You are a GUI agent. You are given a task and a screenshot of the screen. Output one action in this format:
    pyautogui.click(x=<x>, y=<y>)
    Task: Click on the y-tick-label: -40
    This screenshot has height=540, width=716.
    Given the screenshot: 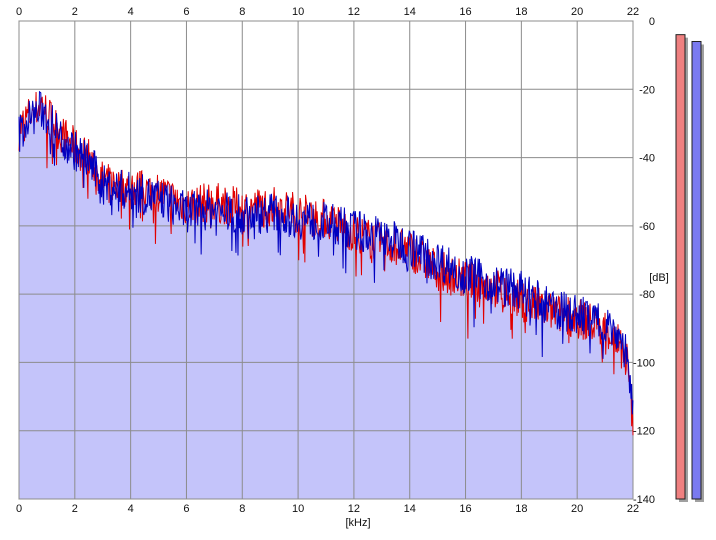 What is the action you would take?
    pyautogui.click(x=647, y=159)
    